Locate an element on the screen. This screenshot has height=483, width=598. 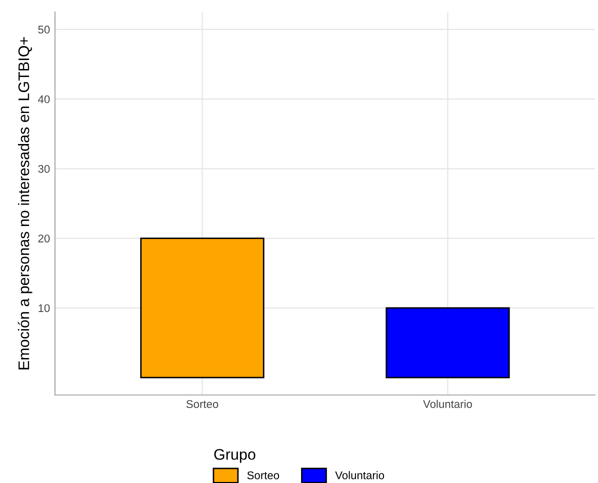
y-tick-label: 30 is located at coordinates (44, 168).